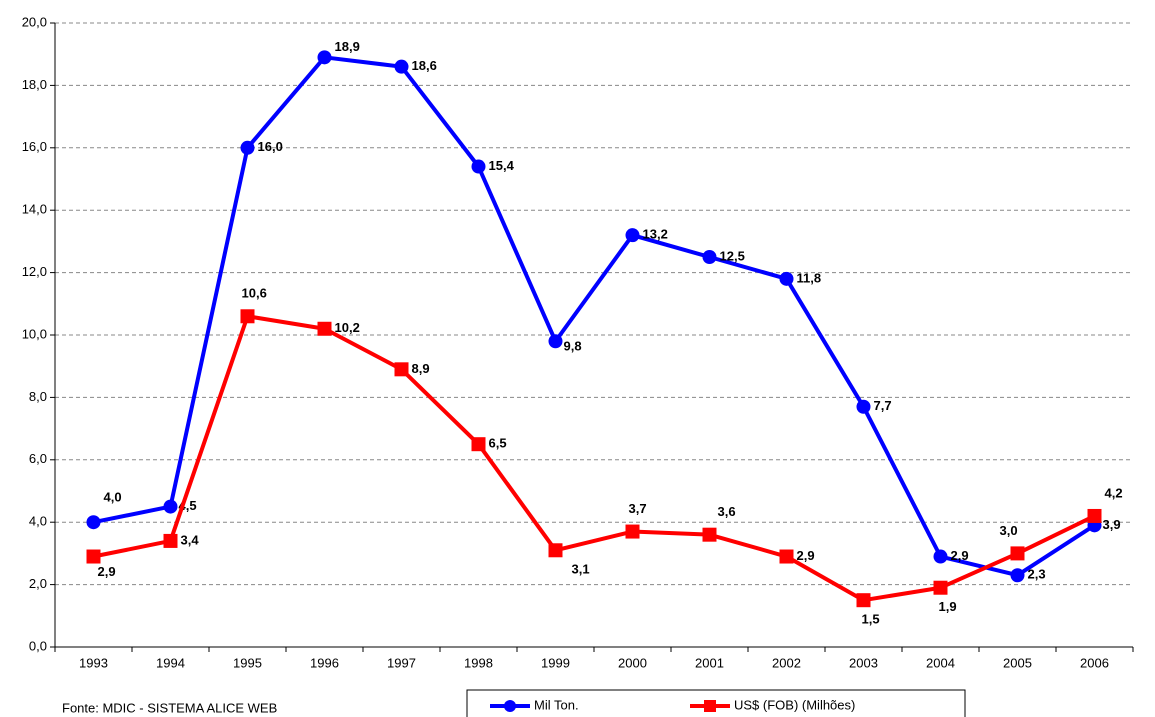 The width and height of the screenshot is (1155, 717). What do you see at coordinates (632, 662) in the screenshot?
I see `x-tick-label: 2000` at bounding box center [632, 662].